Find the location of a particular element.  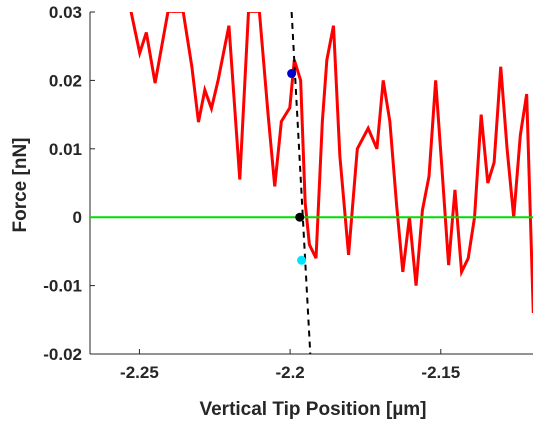

contact-fit-line is located at coordinates (301, 183).